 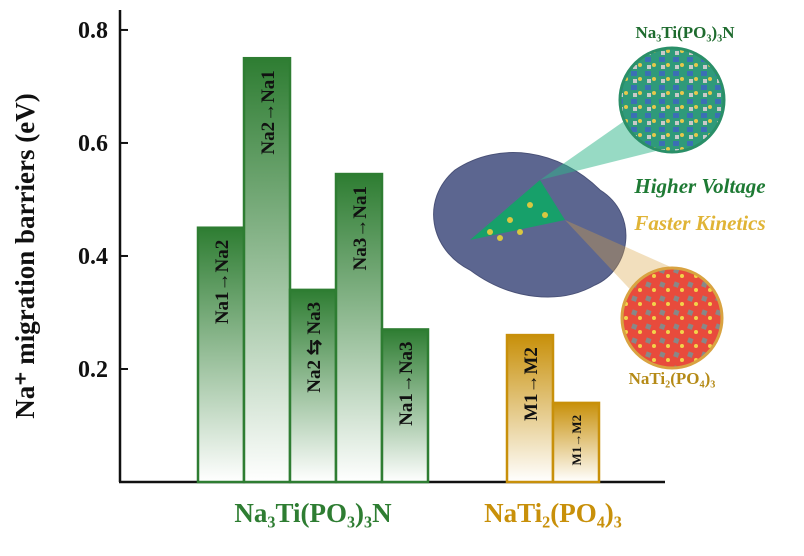 What do you see at coordinates (268, 112) in the screenshot?
I see `bar-label: Na2→Na1` at bounding box center [268, 112].